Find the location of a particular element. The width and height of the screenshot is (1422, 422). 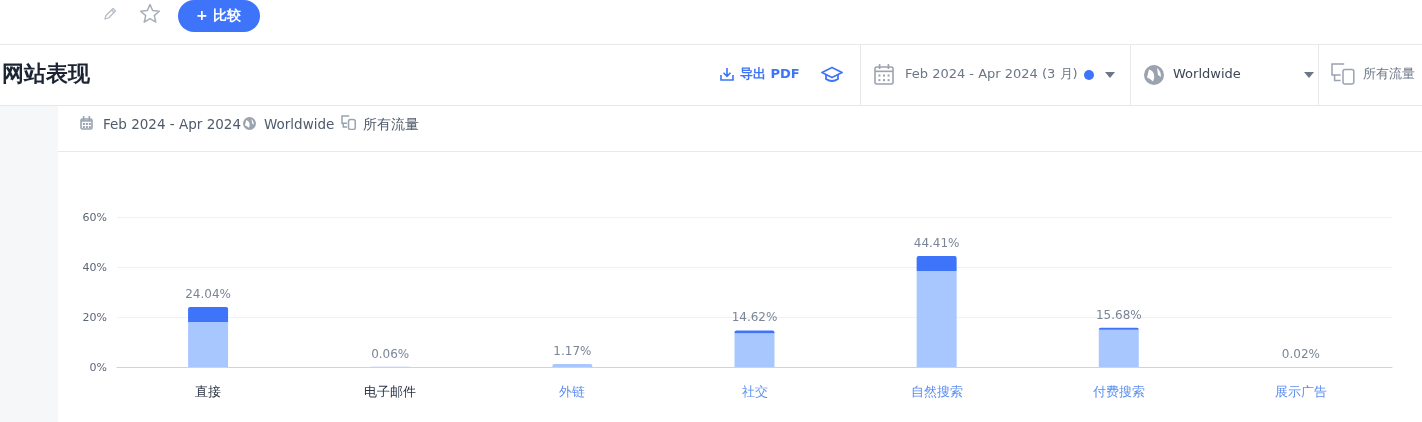

x-tick-label: 电子邮件 is located at coordinates (390, 391).